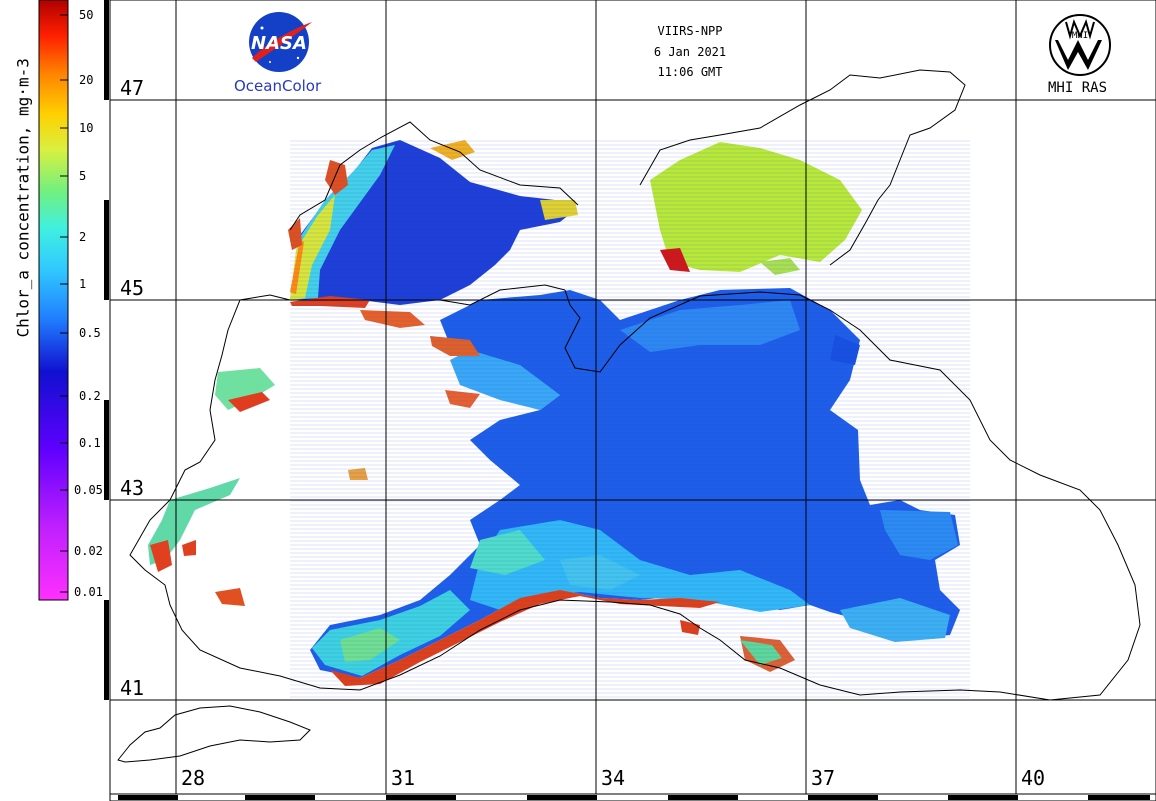  I want to click on lon-label-34: 34, so click(613, 778).